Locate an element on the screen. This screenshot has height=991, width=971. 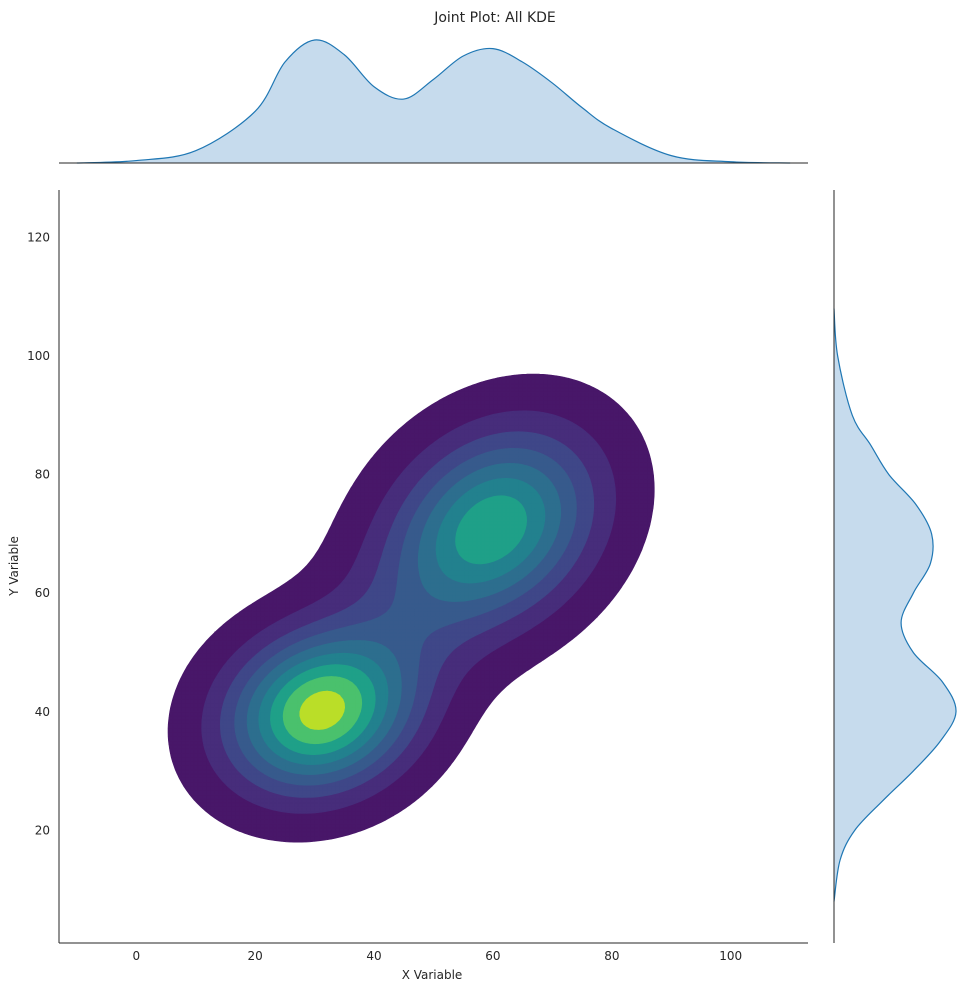
top-marginal-line is located at coordinates (433, 101).